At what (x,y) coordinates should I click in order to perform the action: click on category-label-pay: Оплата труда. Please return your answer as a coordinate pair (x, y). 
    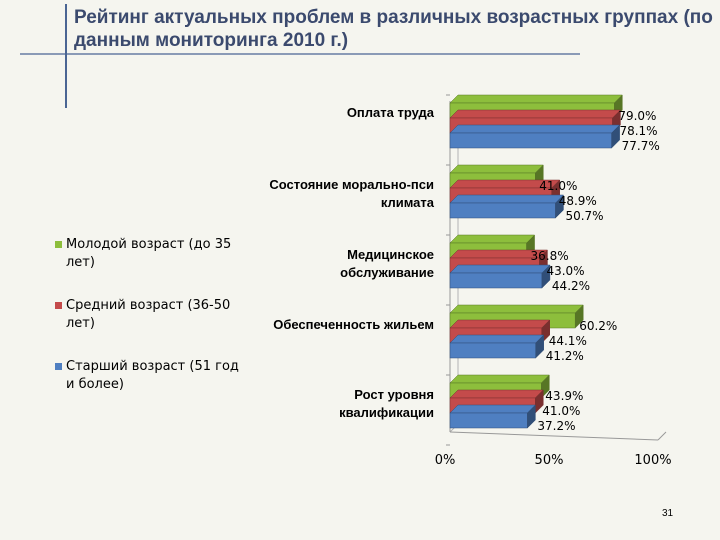
    Looking at the image, I should click on (390, 112).